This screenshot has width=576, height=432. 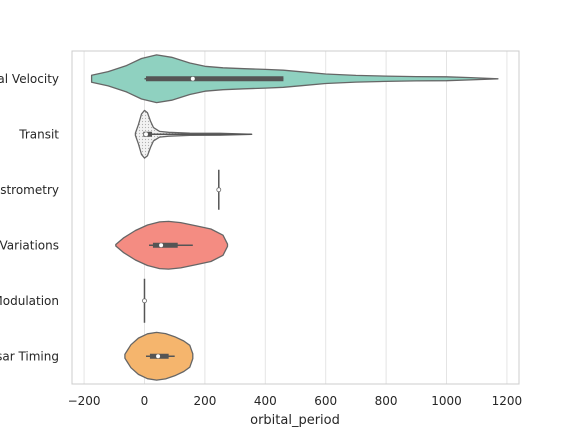 I want to click on y-tick-label: sar Timing, so click(x=29, y=356).